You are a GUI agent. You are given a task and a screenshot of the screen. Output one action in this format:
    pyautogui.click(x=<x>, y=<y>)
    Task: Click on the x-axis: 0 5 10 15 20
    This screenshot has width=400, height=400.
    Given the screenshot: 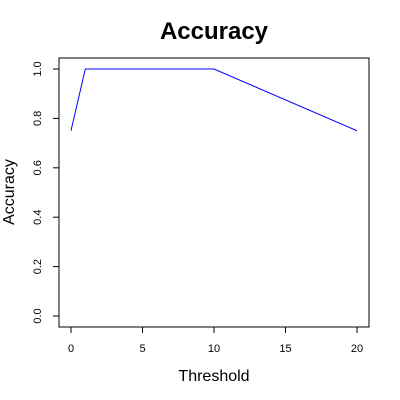 What is the action you would take?
    pyautogui.click(x=215, y=340)
    